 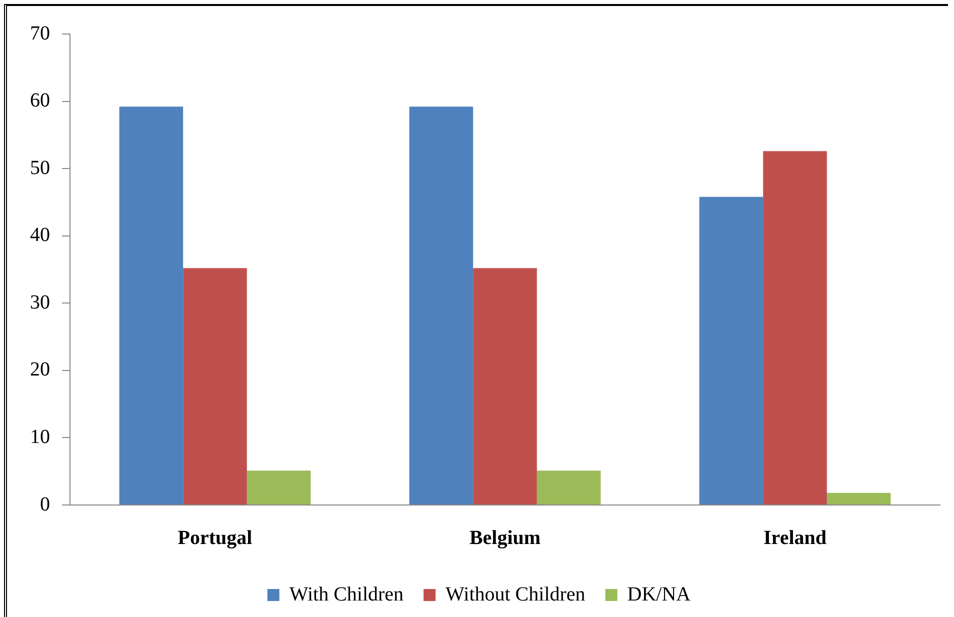 What do you see at coordinates (40, 437) in the screenshot?
I see `y-tick-label: 10` at bounding box center [40, 437].